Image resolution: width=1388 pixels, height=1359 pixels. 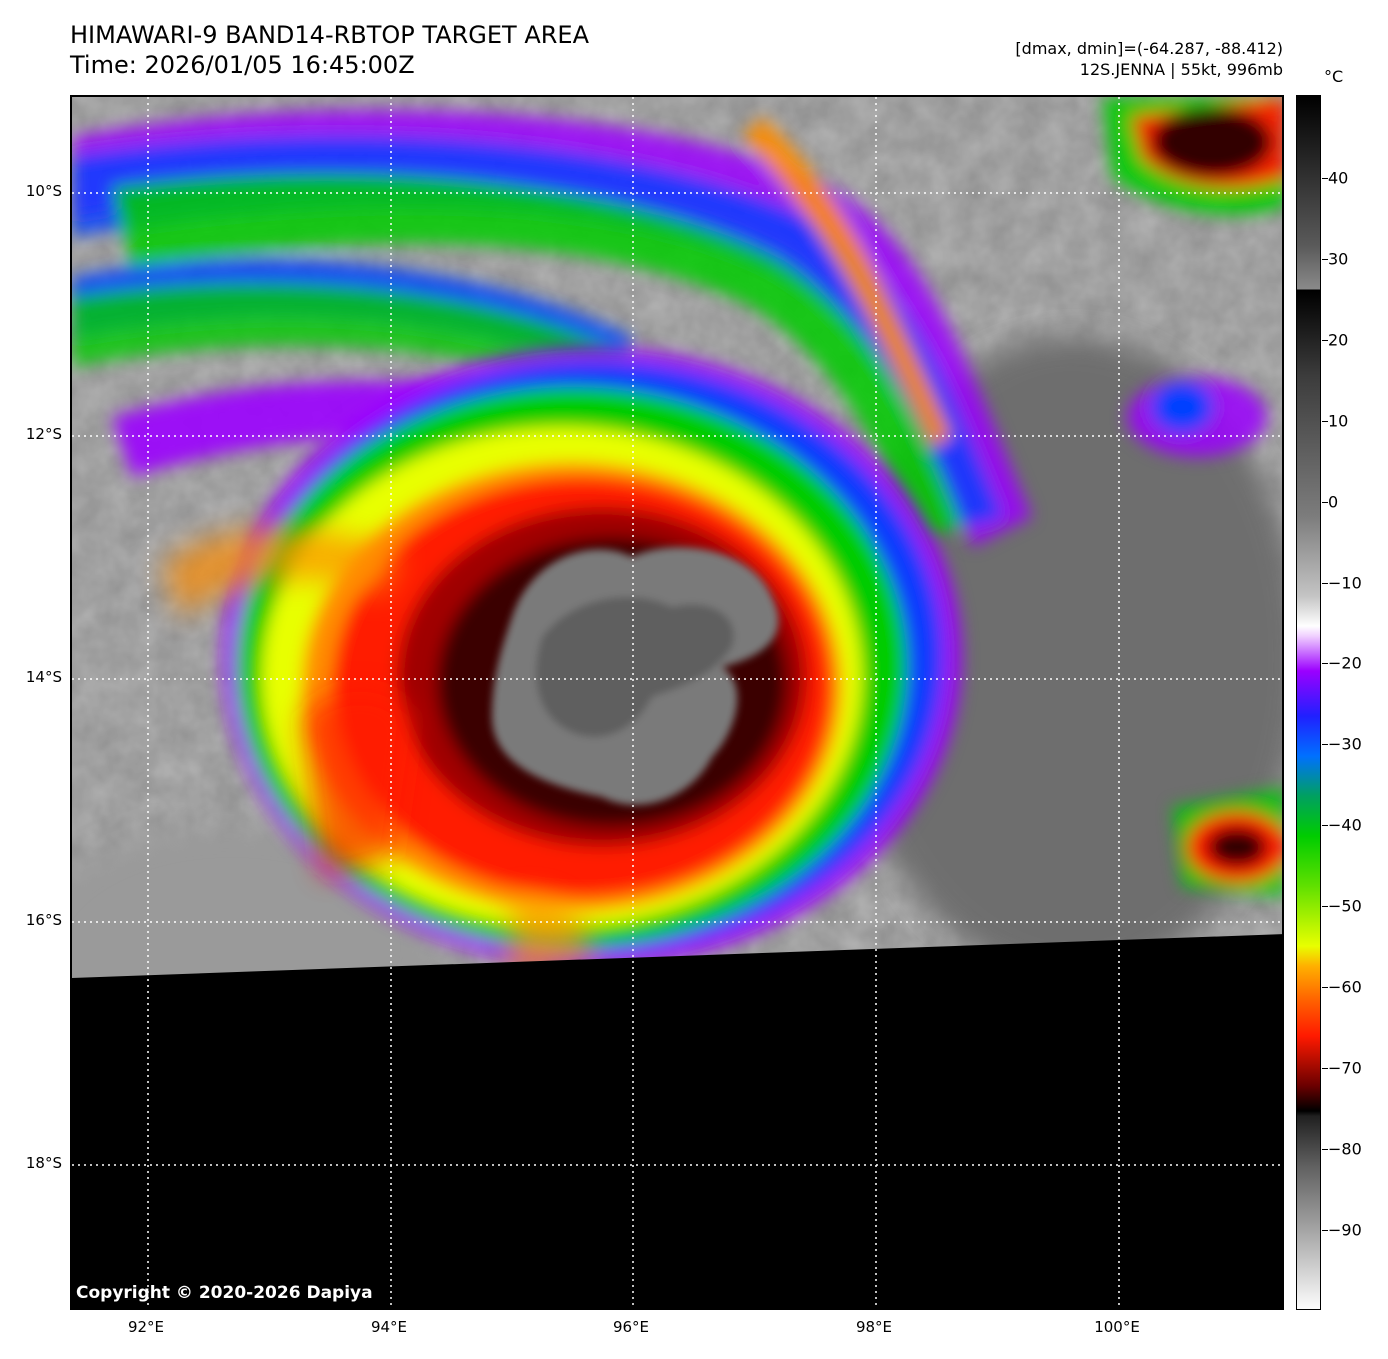 What do you see at coordinates (43, 191) in the screenshot?
I see `lat-label-10s: 10°S` at bounding box center [43, 191].